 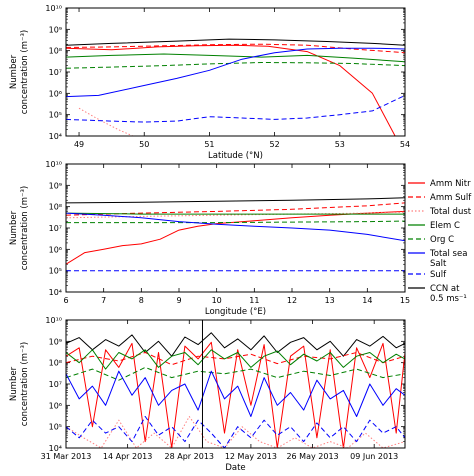 I want to click on x-tick-label: 51, so click(x=209, y=144).